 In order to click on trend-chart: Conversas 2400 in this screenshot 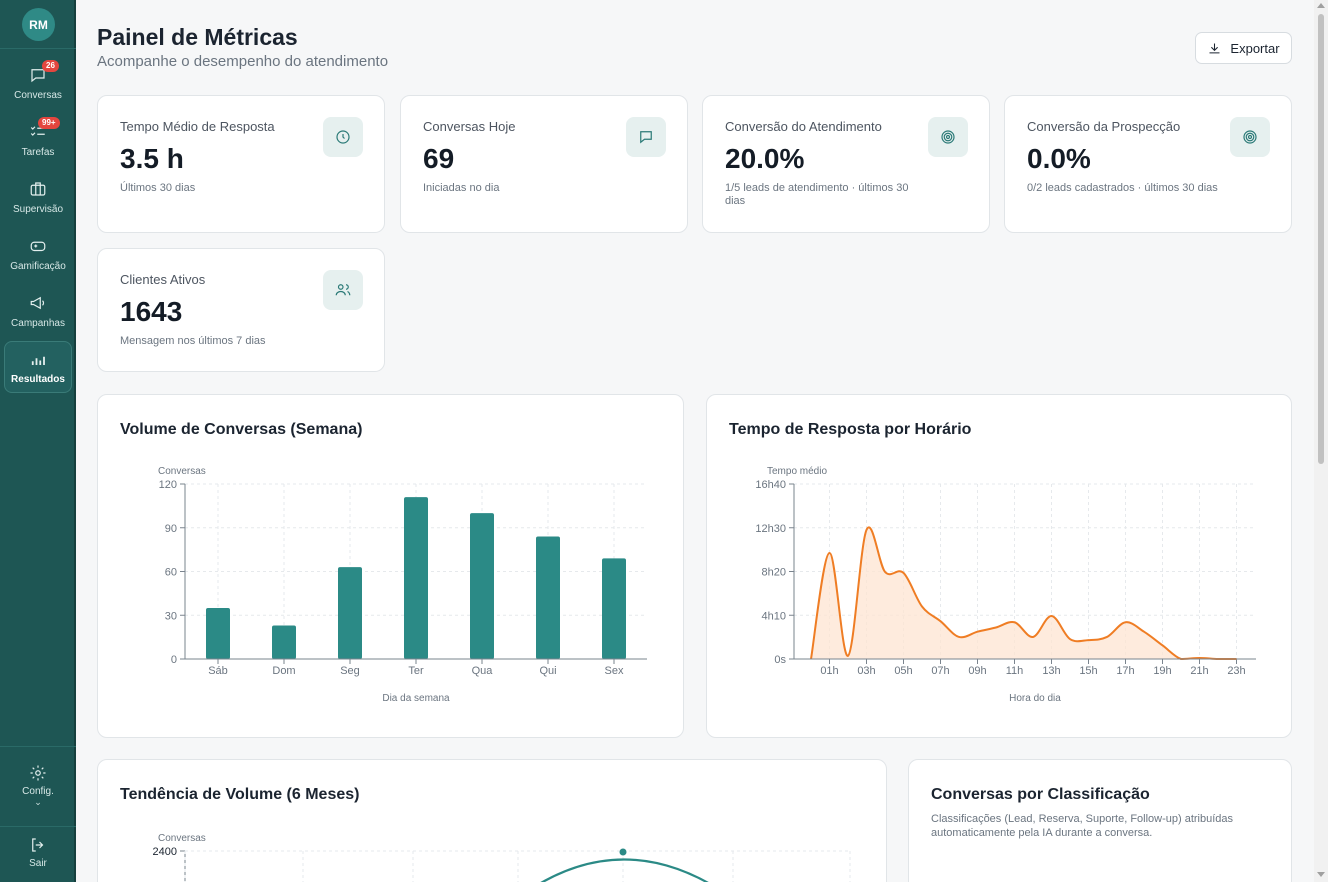, I will do `click(502, 857)`.